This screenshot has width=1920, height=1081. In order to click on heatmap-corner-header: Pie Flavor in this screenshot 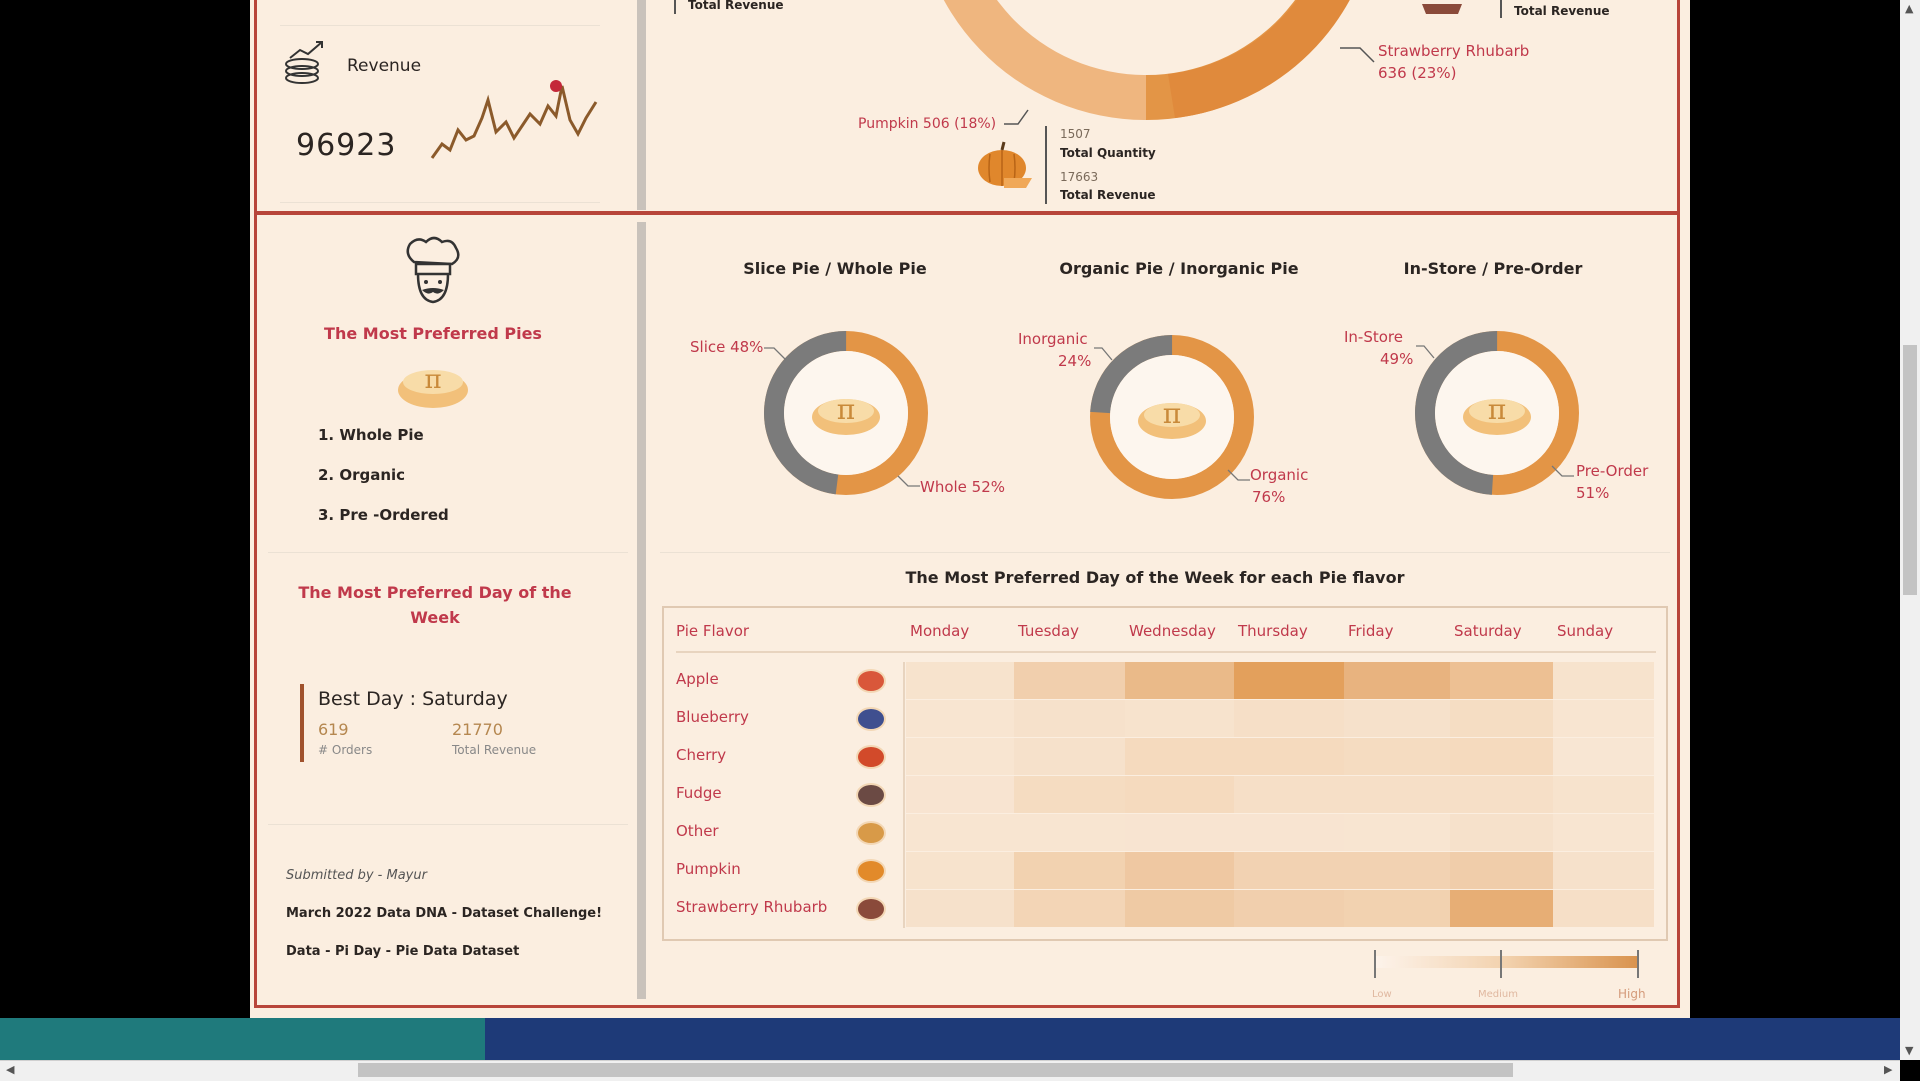, I will do `click(713, 631)`.